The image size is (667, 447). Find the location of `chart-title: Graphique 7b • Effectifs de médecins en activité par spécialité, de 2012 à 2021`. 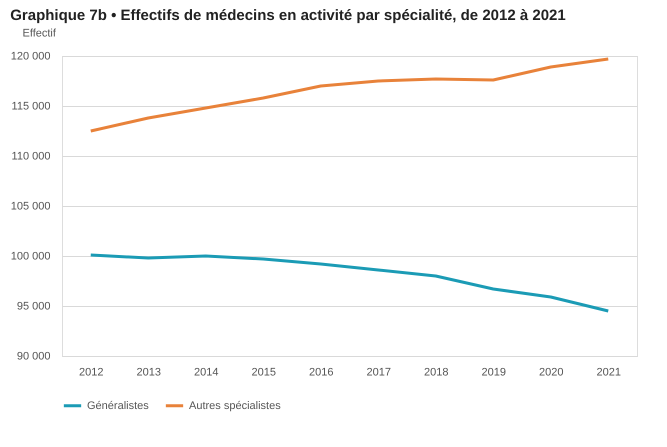

chart-title: Graphique 7b • Effectifs de médecins en activité par spécialité, de 2012 à 2021 is located at coordinates (288, 15).